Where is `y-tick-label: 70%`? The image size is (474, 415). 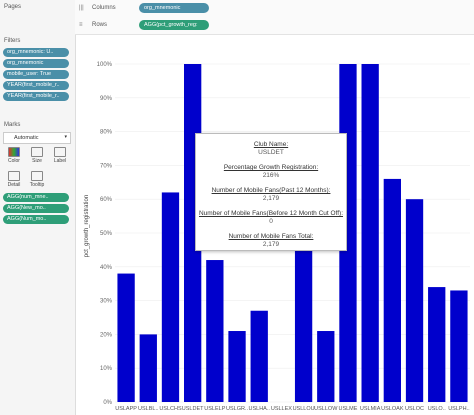
y-tick-label: 70% is located at coordinates (106, 166).